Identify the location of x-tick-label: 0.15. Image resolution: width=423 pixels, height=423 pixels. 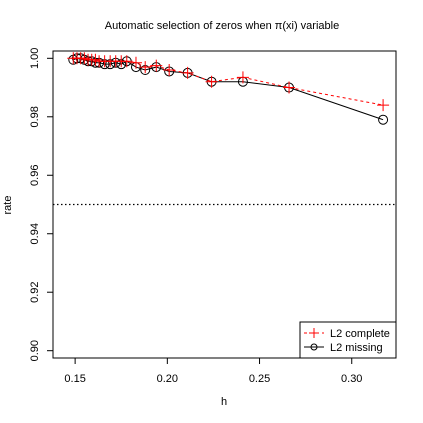
(74, 379).